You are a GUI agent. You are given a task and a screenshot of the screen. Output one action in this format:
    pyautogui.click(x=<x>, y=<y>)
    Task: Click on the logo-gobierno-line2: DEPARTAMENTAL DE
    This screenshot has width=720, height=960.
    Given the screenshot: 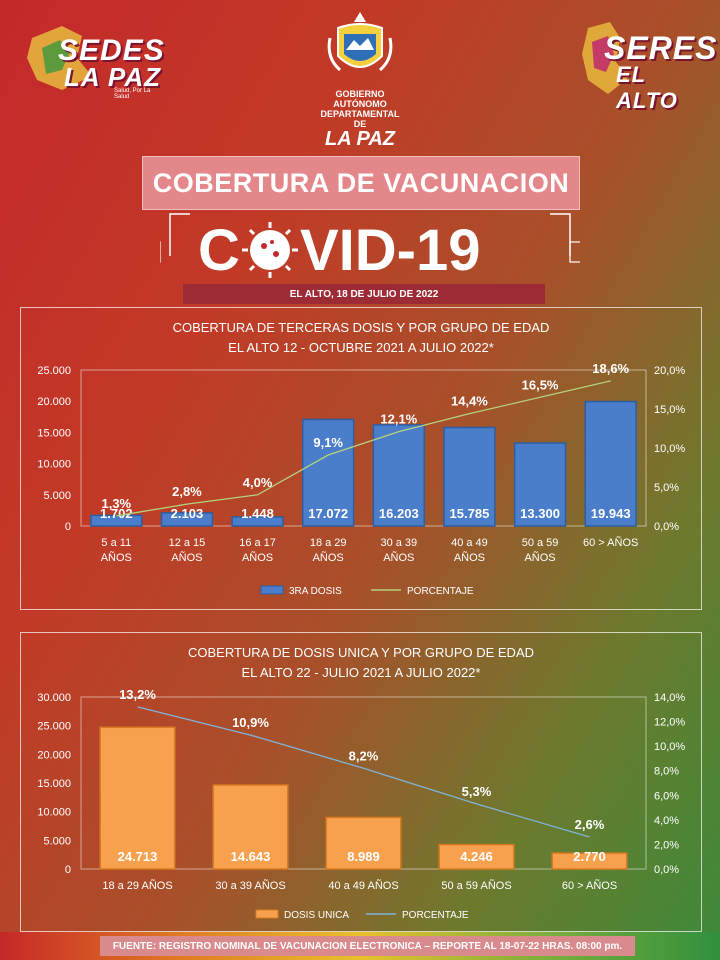 What is the action you would take?
    pyautogui.click(x=360, y=119)
    